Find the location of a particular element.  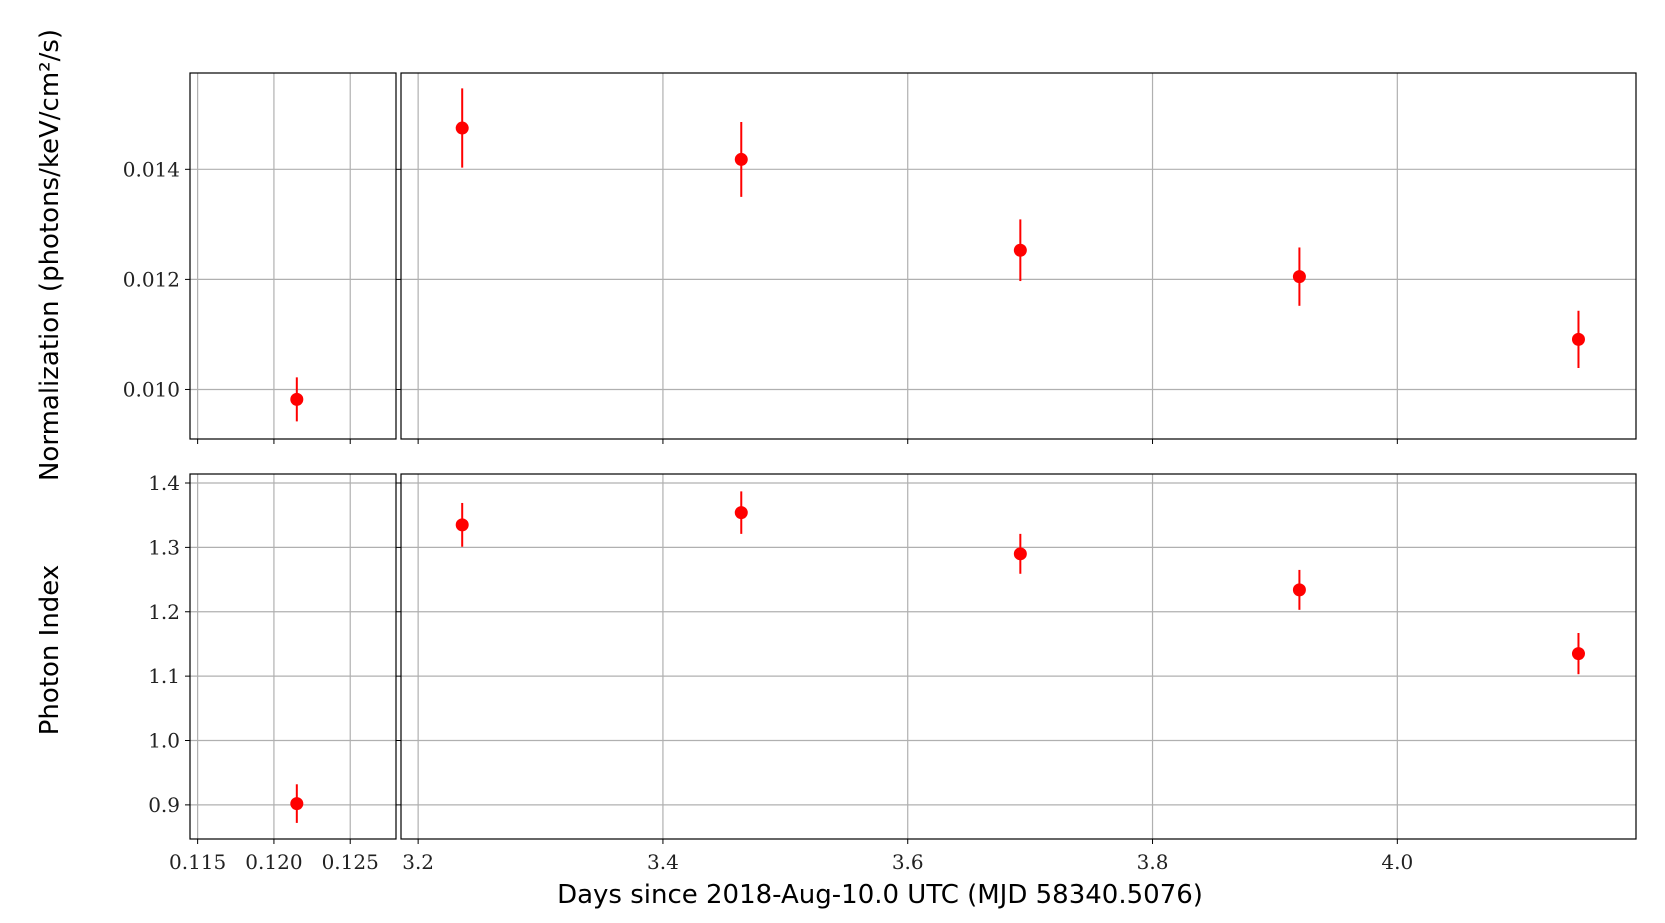

y-tick-label: 1.0 is located at coordinates (164, 741).